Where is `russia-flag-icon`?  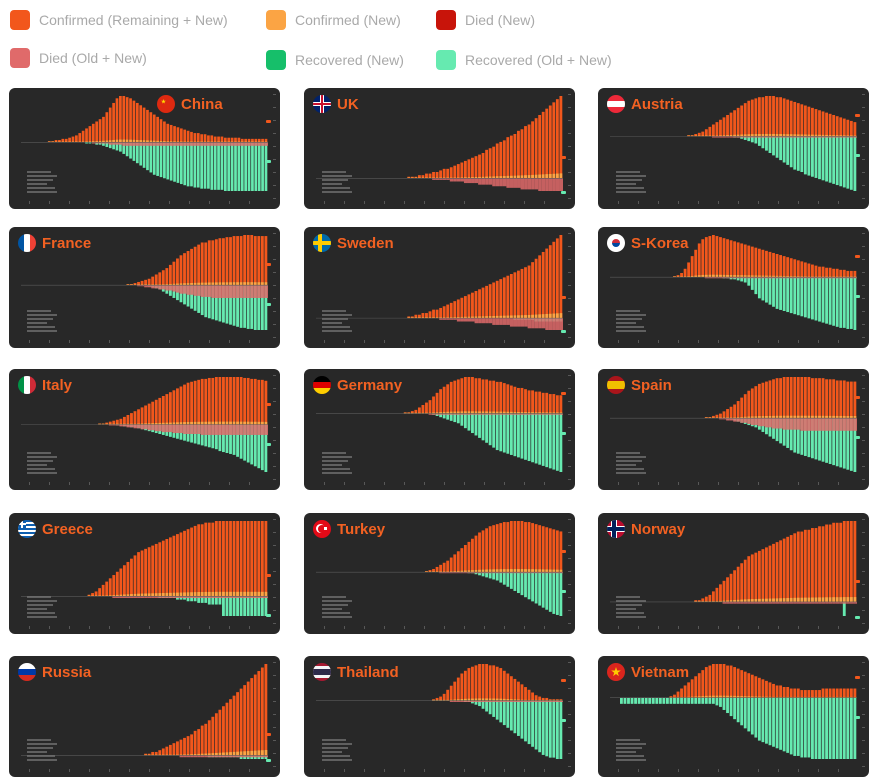 russia-flag-icon is located at coordinates (27, 672).